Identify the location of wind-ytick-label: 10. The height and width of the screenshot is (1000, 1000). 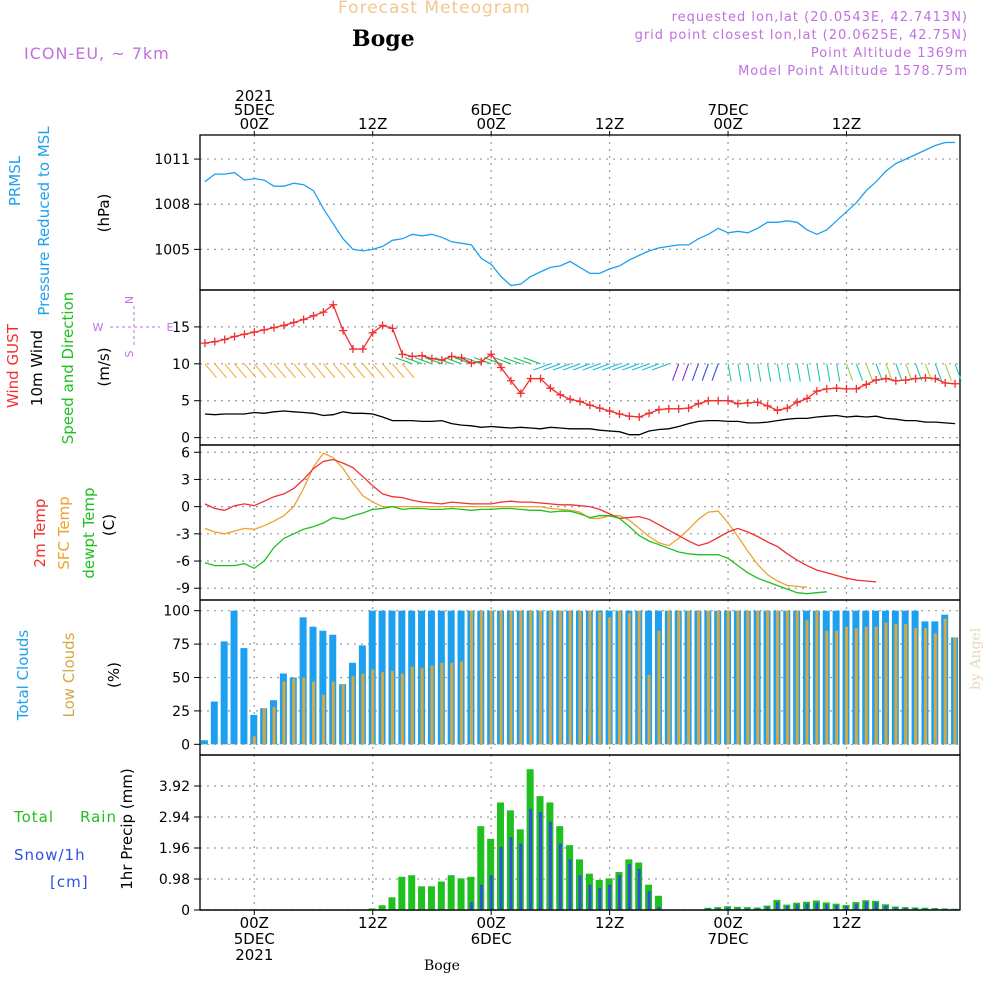
(181, 365).